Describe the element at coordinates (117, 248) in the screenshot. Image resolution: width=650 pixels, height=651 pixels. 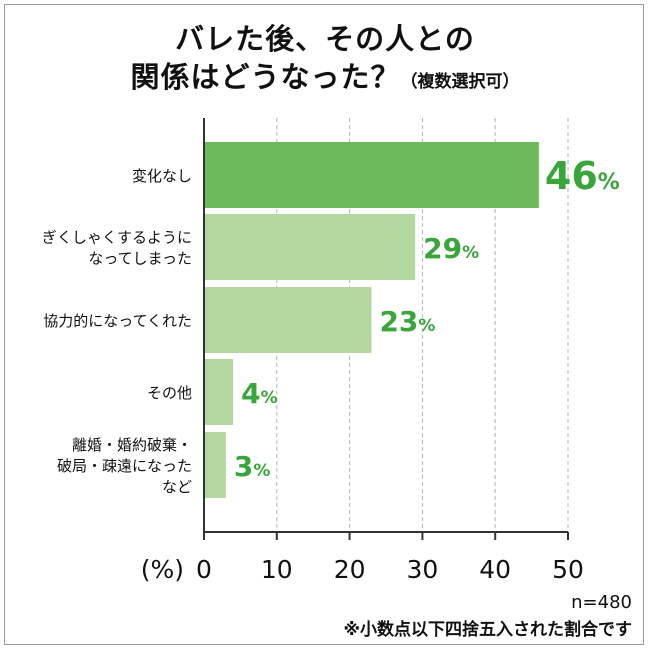
I see `category-label-2: ぎくしゃくするようになってしまった` at that location.